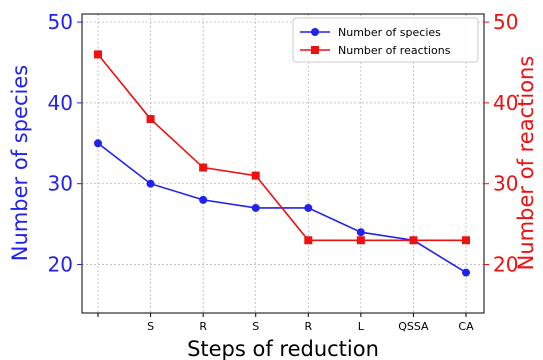 The width and height of the screenshot is (543, 360). Describe the element at coordinates (505, 103) in the screenshot. I see `right-y-tick-label: 40` at that location.